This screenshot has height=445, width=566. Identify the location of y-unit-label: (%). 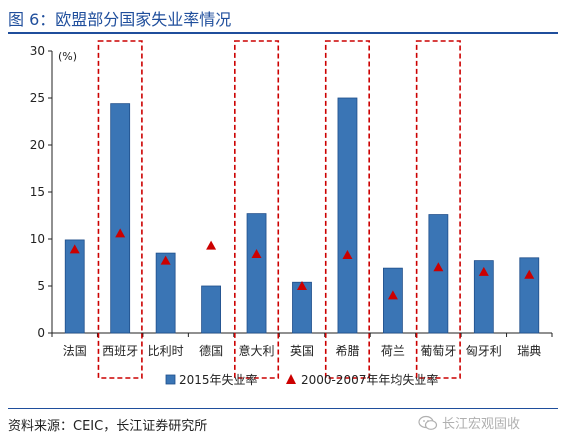
(67, 56).